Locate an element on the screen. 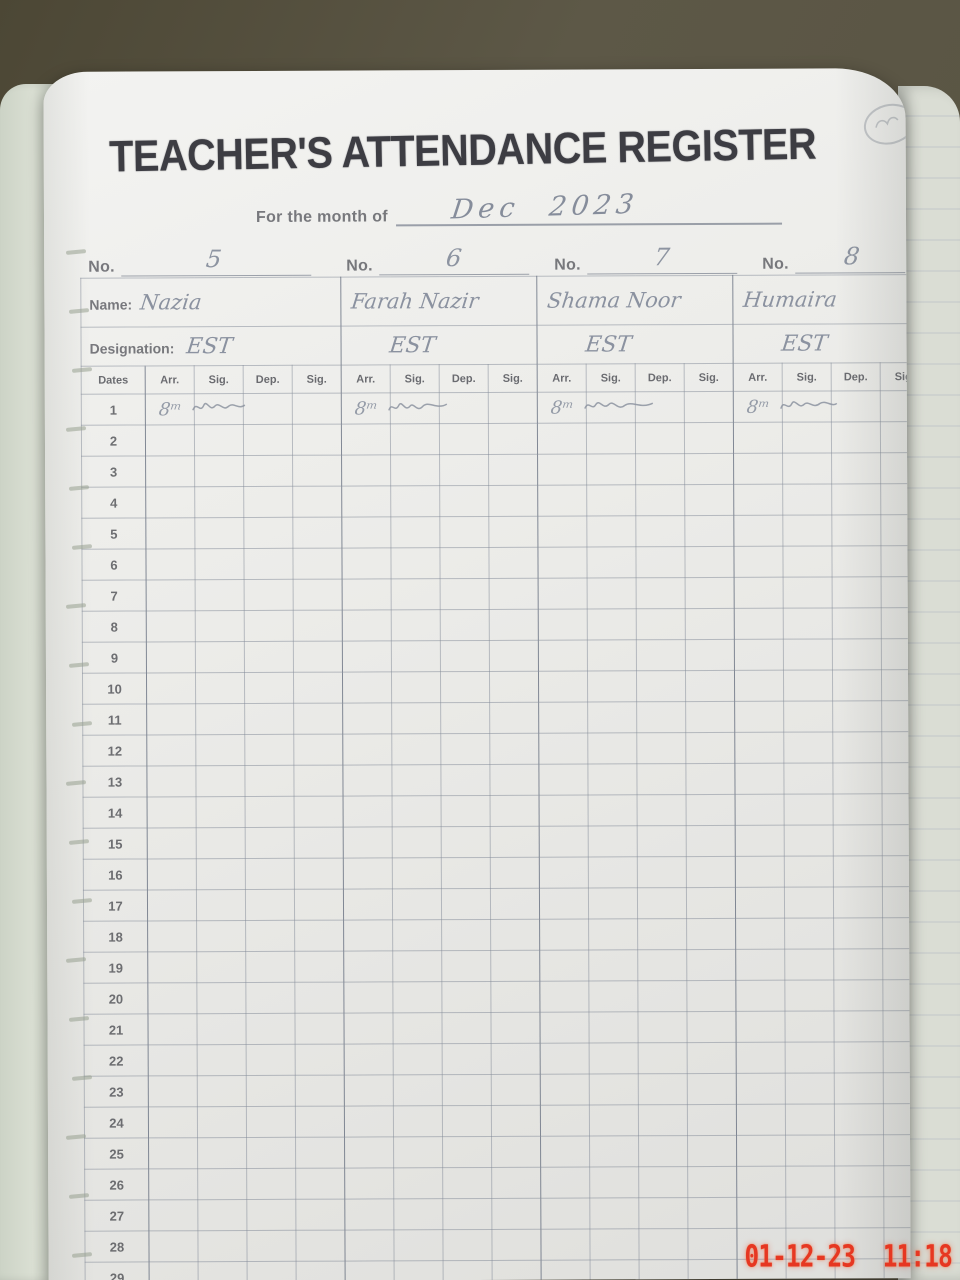 This screenshot has height=1280, width=960. no-handwritten-value: 8 is located at coordinates (852, 256).